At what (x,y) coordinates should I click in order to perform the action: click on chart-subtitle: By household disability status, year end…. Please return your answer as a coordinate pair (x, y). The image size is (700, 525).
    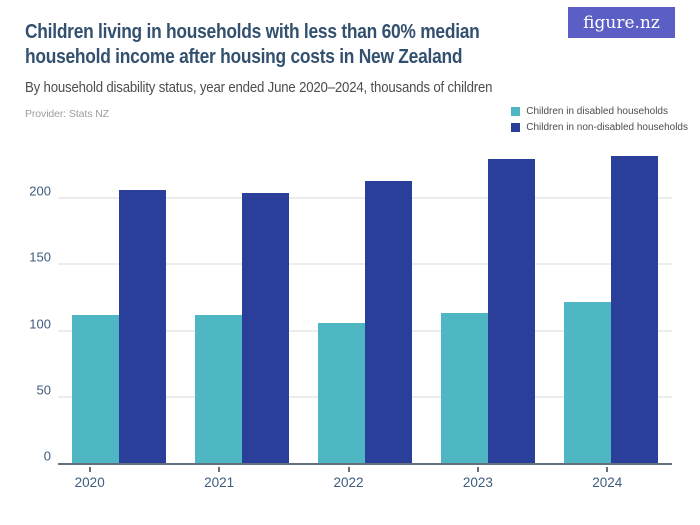
    Looking at the image, I should click on (259, 87).